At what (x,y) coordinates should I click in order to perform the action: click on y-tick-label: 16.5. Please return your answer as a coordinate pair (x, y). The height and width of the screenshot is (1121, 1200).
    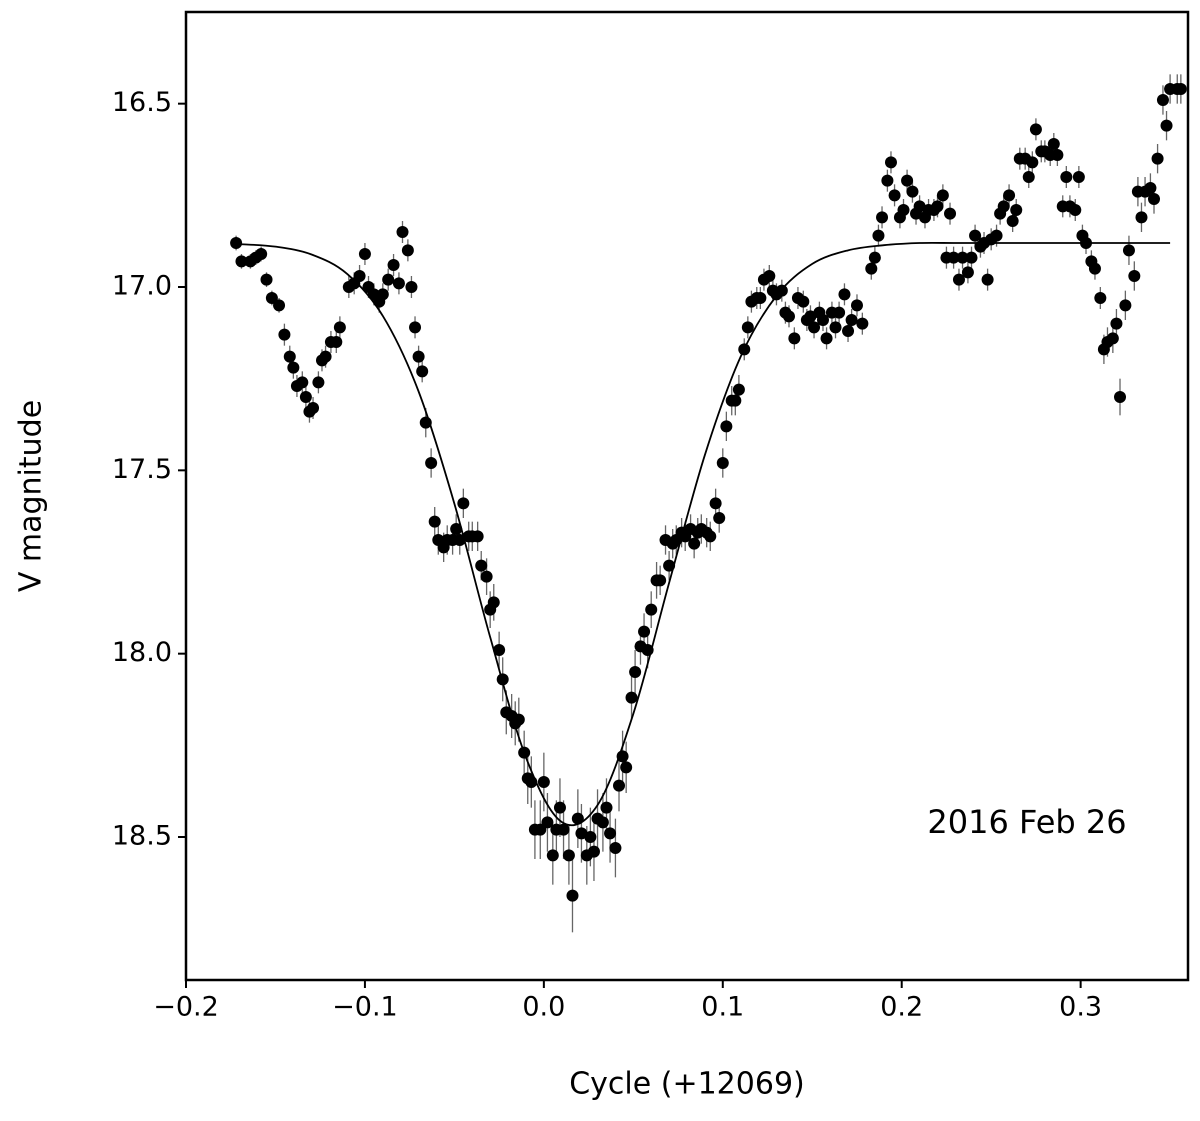
    Looking at the image, I should click on (142, 102).